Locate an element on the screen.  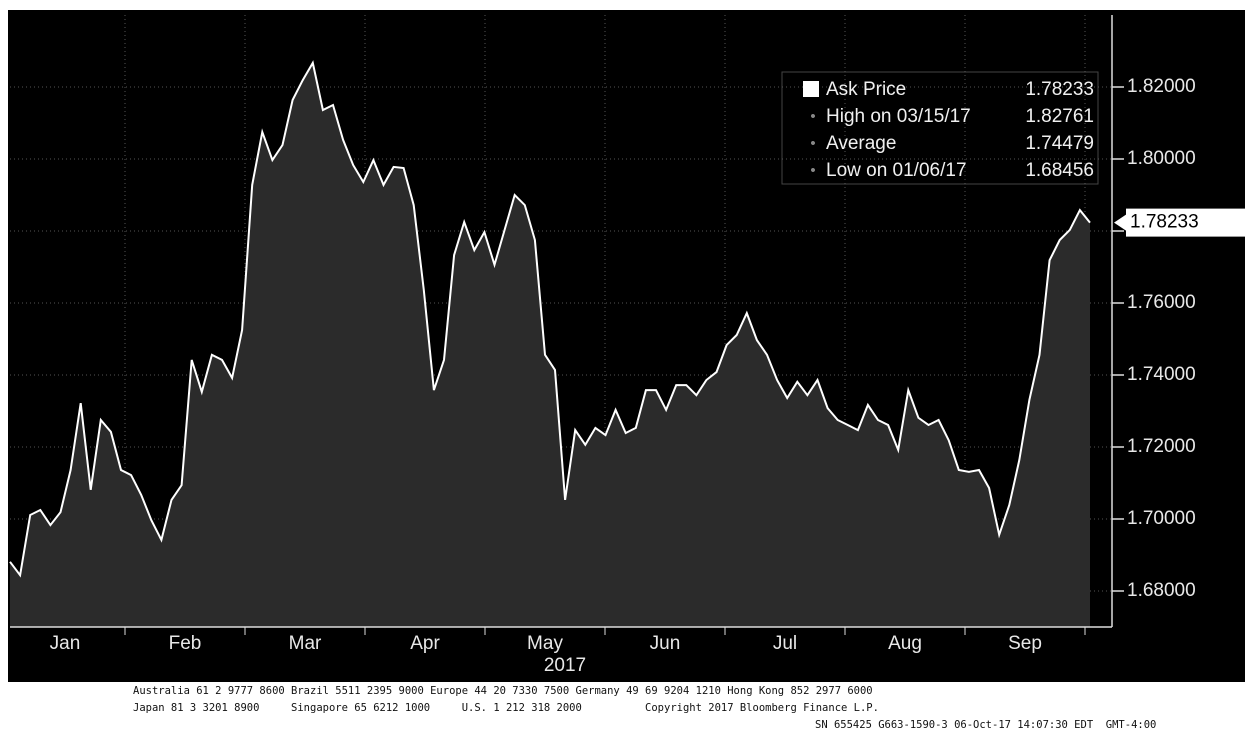
y-tick-label: 1.82000 is located at coordinates (1161, 86).